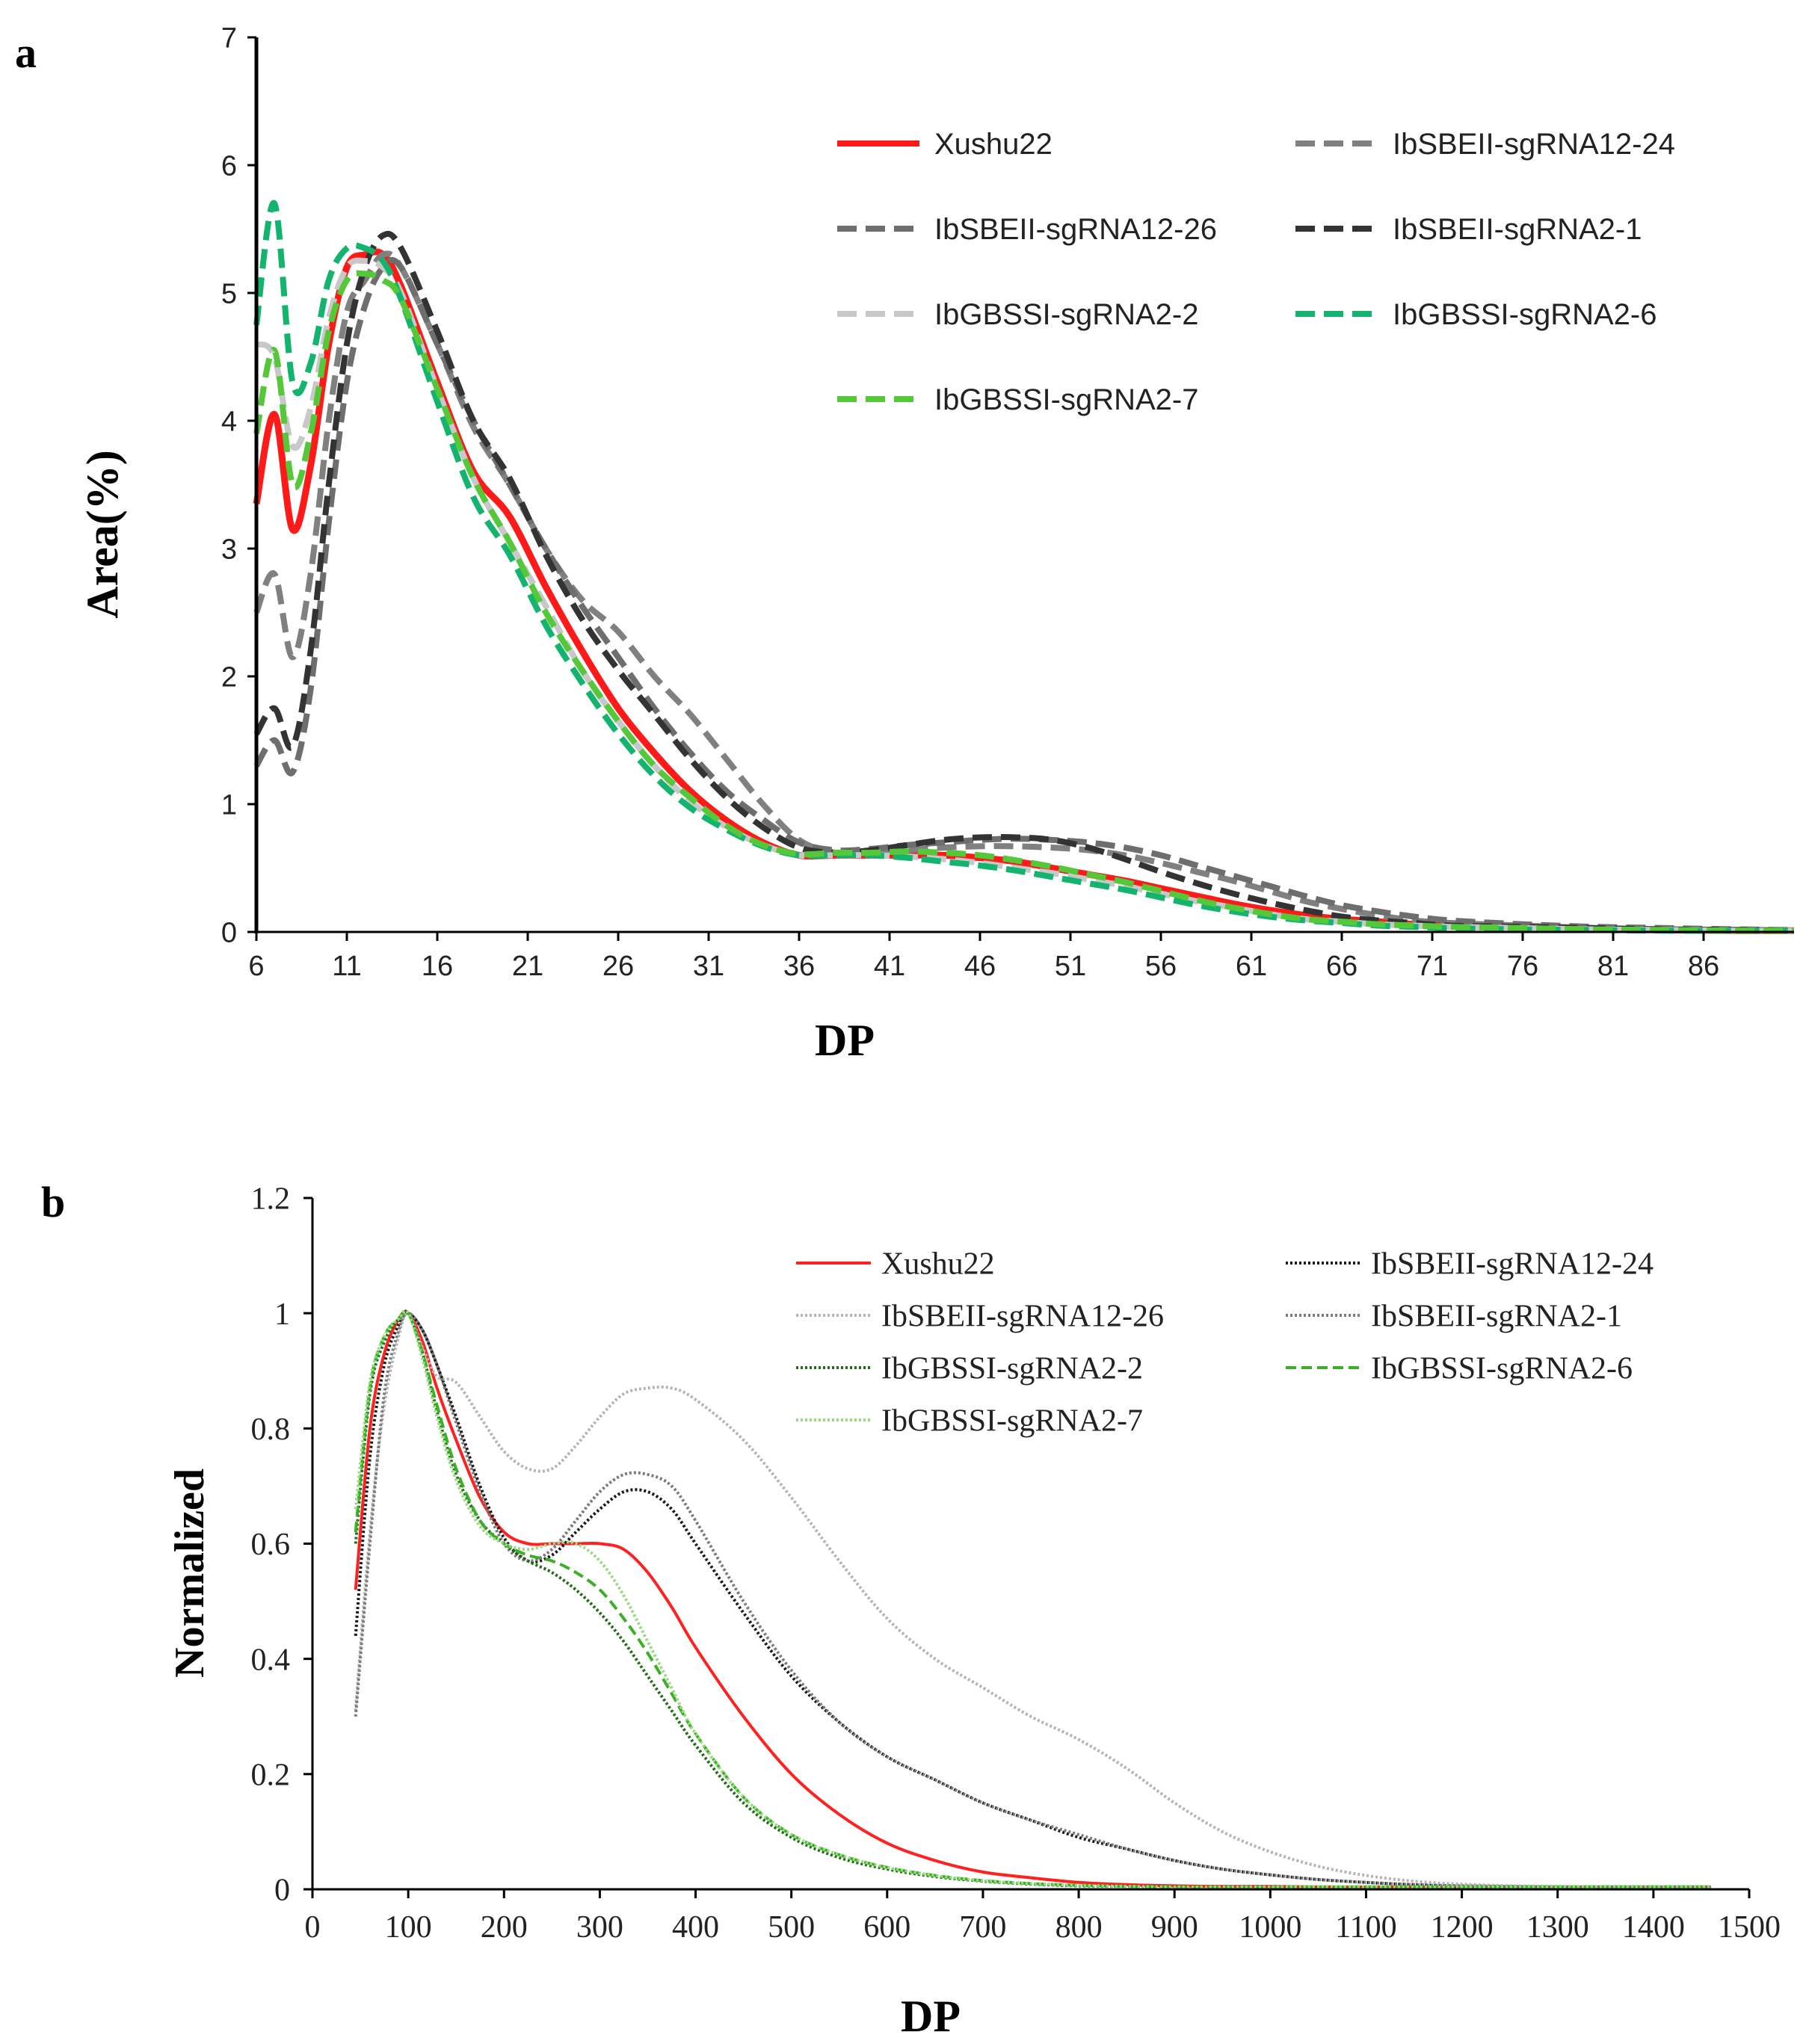  Describe the element at coordinates (791, 1927) in the screenshot. I see `x-tick-label: 500` at that location.